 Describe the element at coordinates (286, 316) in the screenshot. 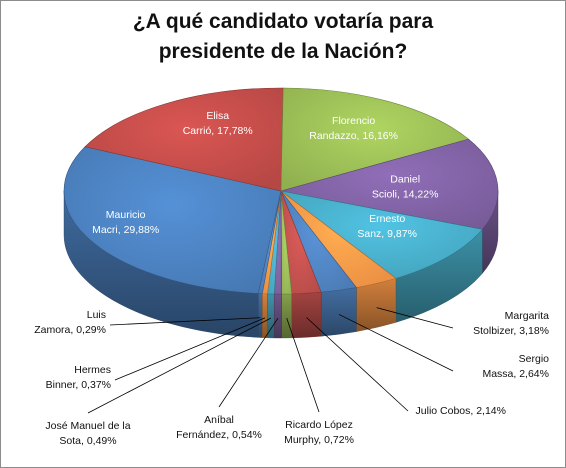

I see `pie-side-ricardo-l-pez-murphy` at that location.